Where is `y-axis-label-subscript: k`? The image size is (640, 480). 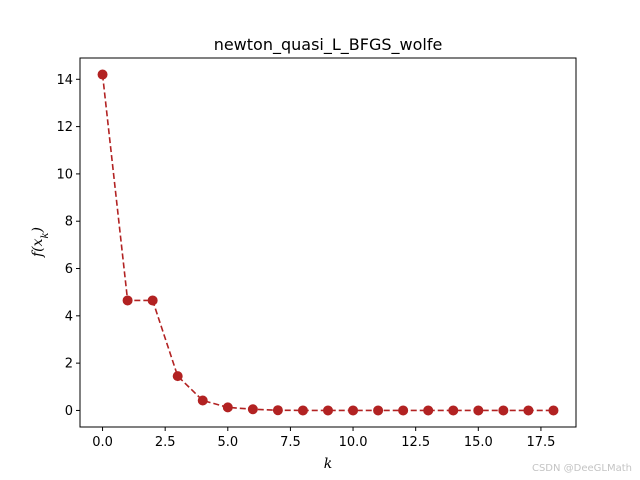 y-axis-label-subscript: k is located at coordinates (45, 235).